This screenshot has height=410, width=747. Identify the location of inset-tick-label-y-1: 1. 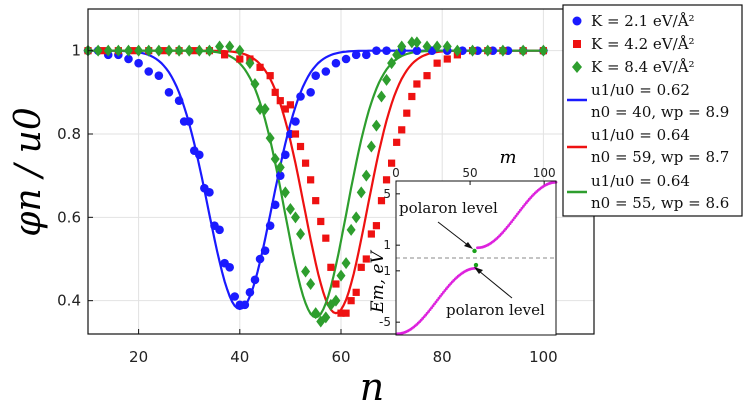
(387, 245).